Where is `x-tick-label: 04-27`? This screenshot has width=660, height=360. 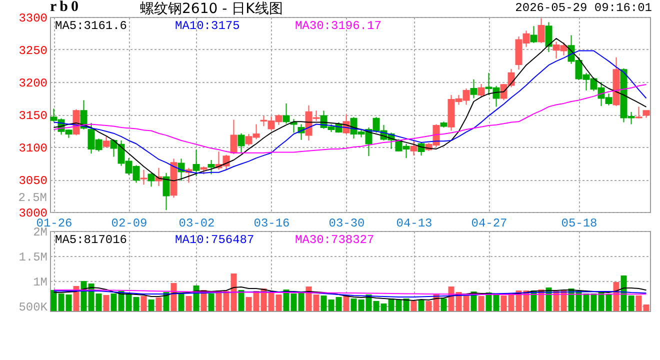 x-tick-label: 04-27 is located at coordinates (489, 223).